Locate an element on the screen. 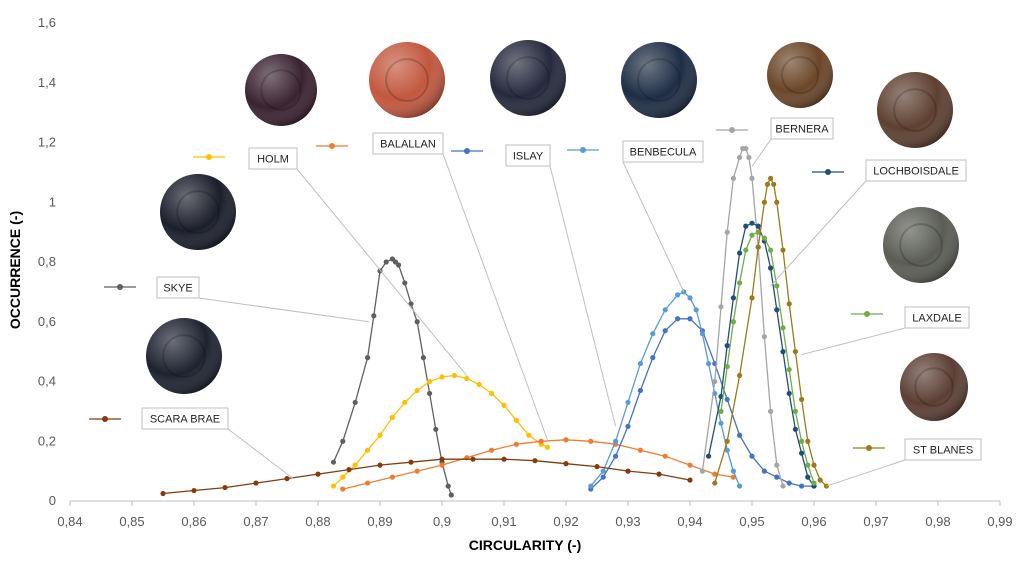 This screenshot has width=1024, height=576. y-tick-label: 1 is located at coordinates (52, 201).